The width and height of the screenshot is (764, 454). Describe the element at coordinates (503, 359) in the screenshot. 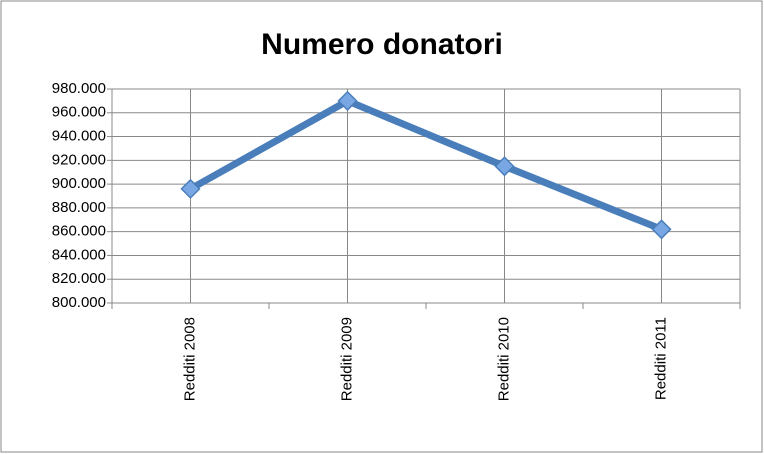

I see `x-tick-label: Redditi 2010` at that location.